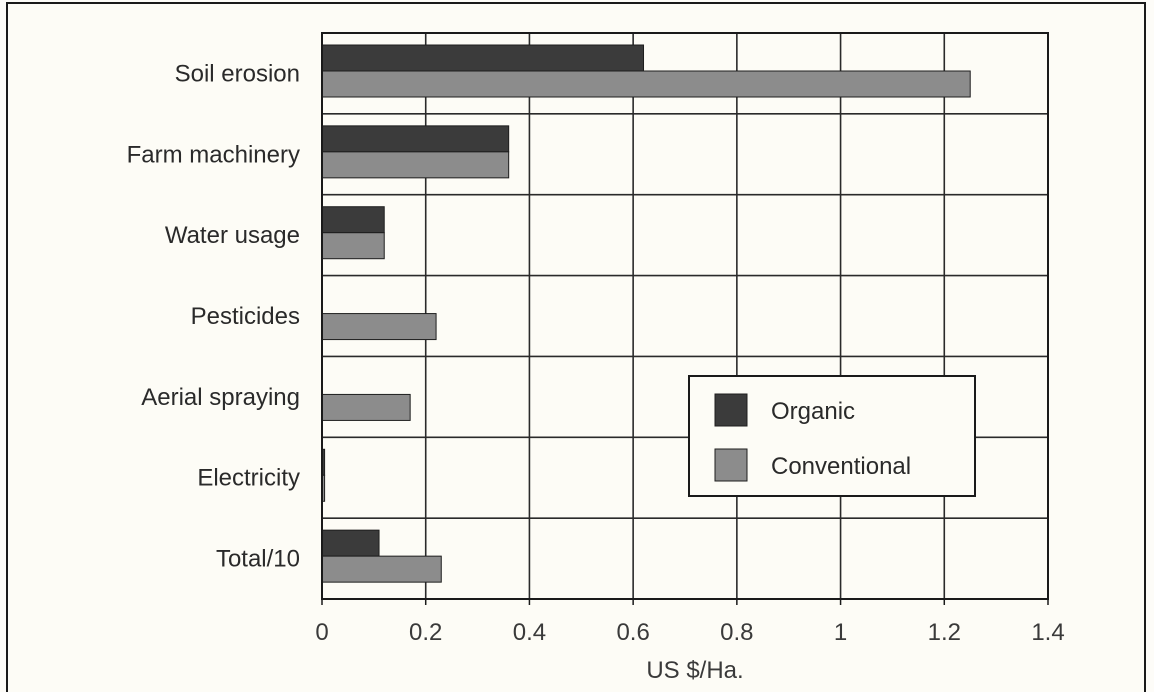  Describe the element at coordinates (736, 632) in the screenshot. I see `x-tick-label: 0.8` at that location.